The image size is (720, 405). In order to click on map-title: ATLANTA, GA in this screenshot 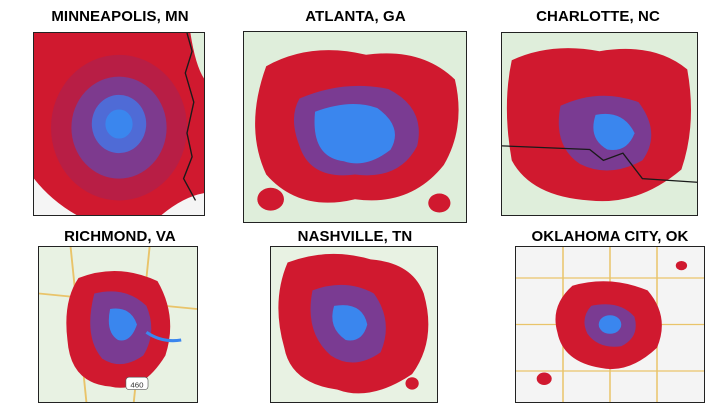, I will do `click(355, 16)`.